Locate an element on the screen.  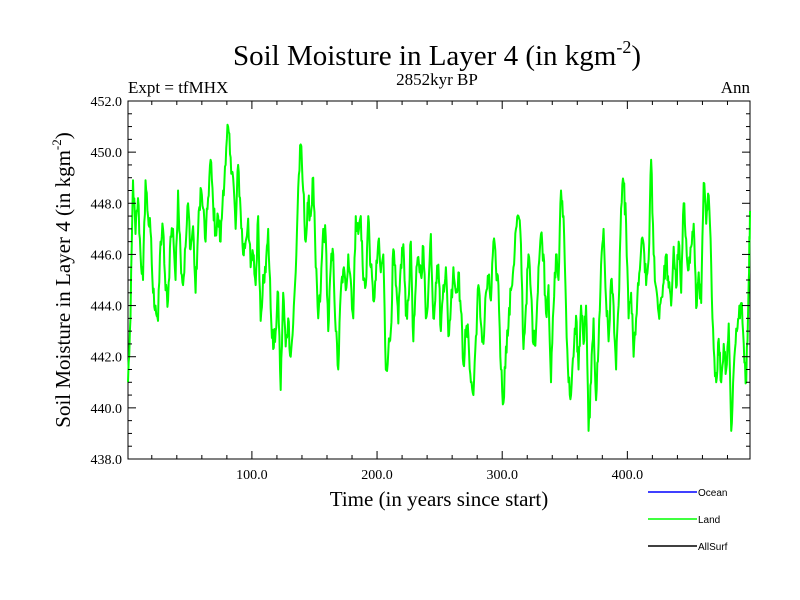
y-tick-label: 450.0 is located at coordinates (107, 153).